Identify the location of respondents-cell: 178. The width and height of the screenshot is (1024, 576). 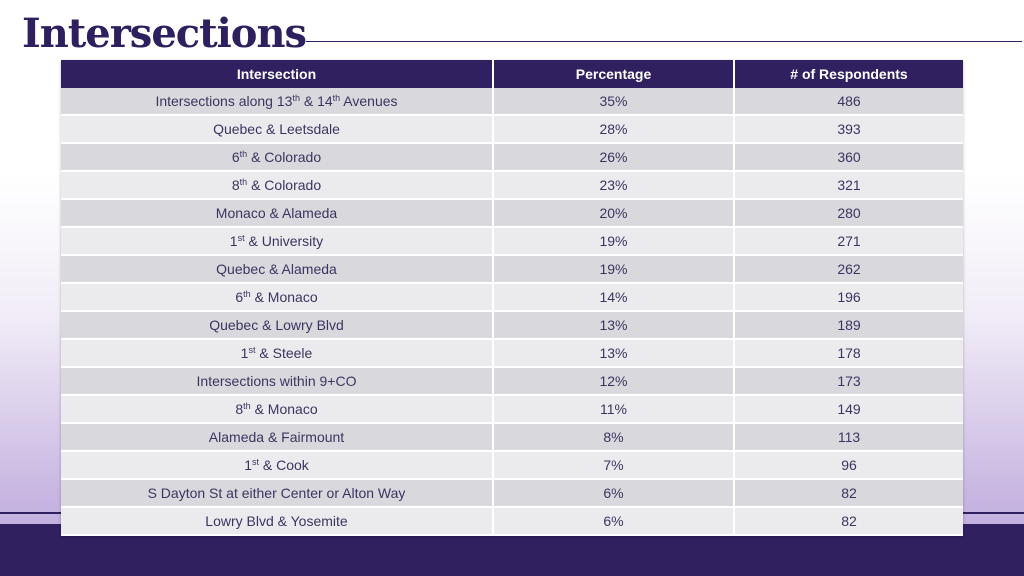
(848, 353).